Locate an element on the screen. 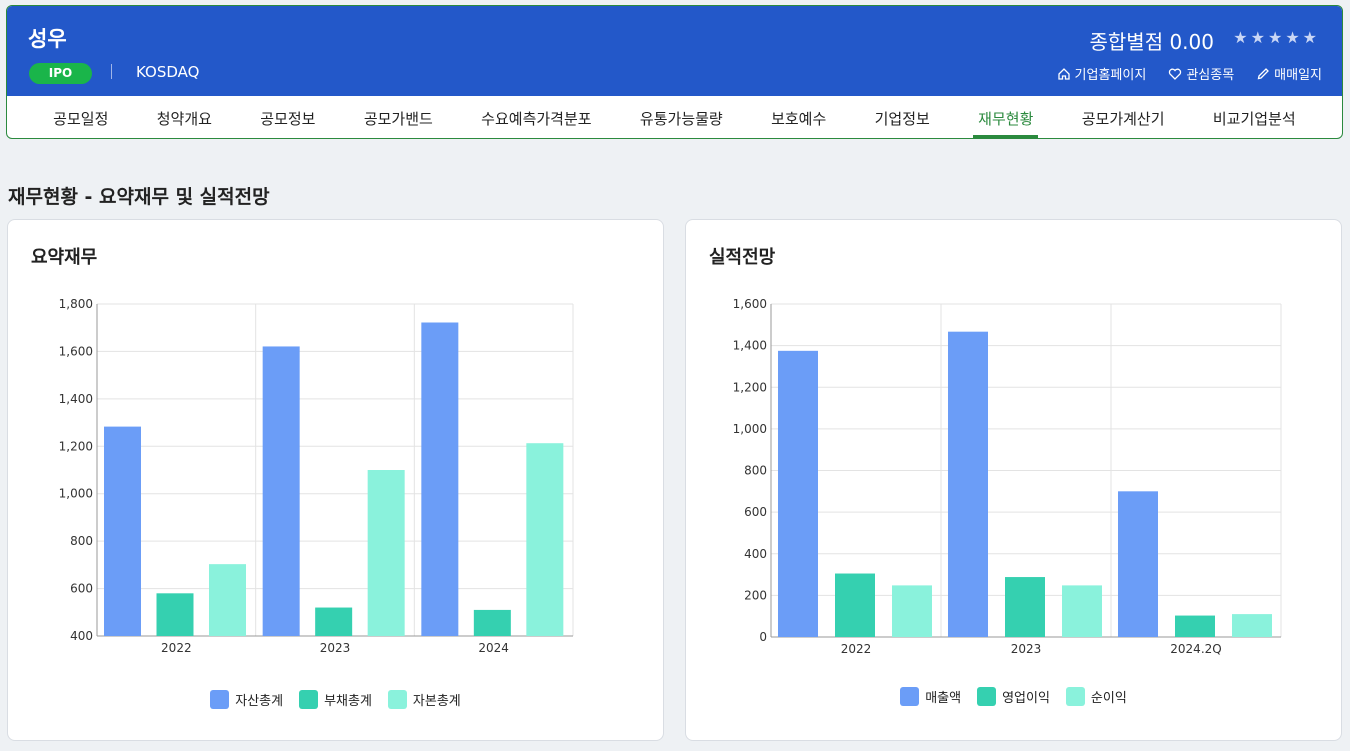  legend-item: 자본총계 is located at coordinates (424, 699).